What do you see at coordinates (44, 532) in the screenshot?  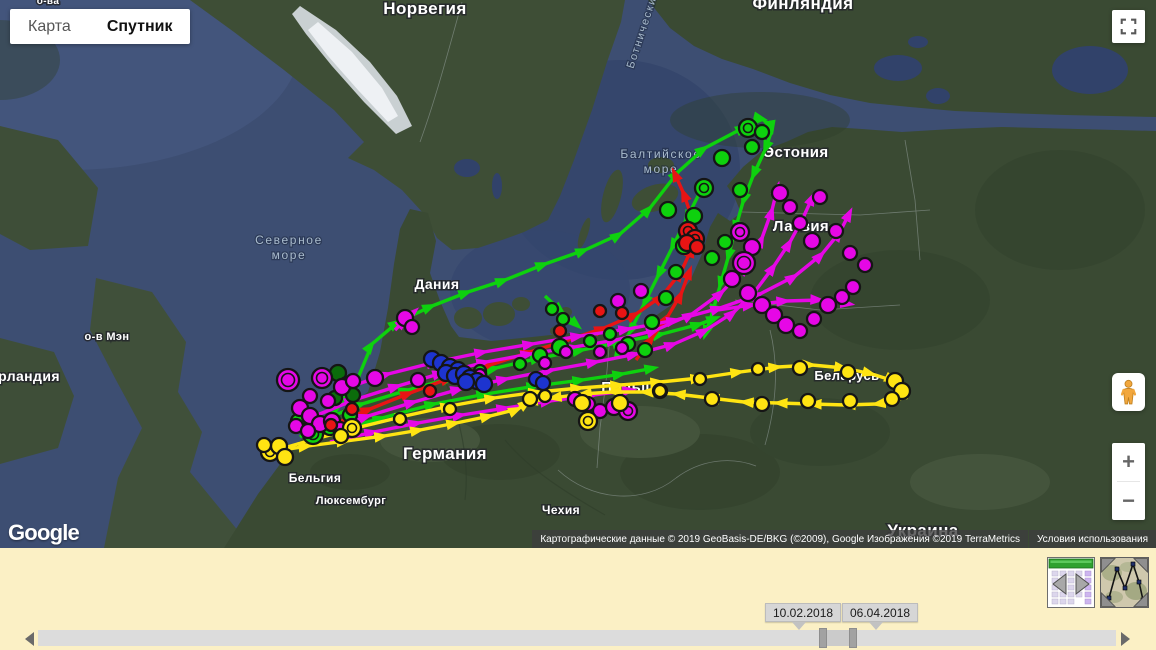 I see `google-logo: Google` at bounding box center [44, 532].